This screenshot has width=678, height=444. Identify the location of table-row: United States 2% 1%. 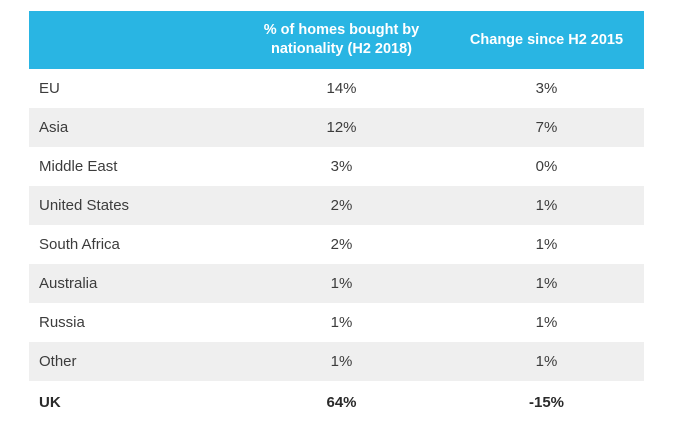
(336, 205).